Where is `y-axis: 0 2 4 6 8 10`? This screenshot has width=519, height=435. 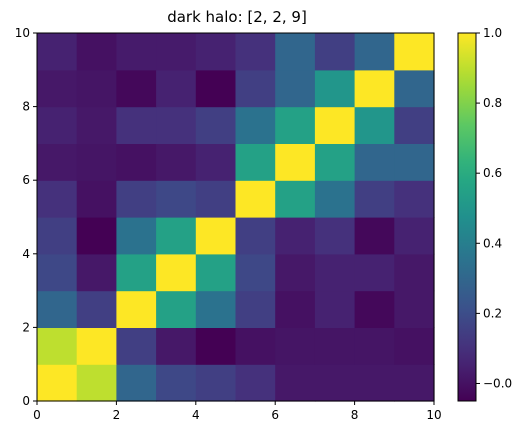
y-axis: 0 2 4 6 8 10 is located at coordinates (26, 217).